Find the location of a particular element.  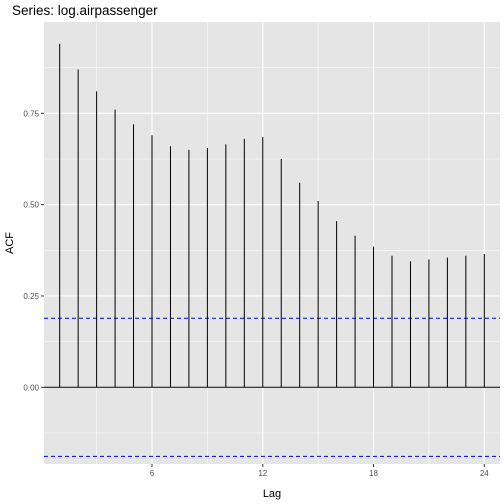

y-tick-label: 0.00 is located at coordinates (31, 387).